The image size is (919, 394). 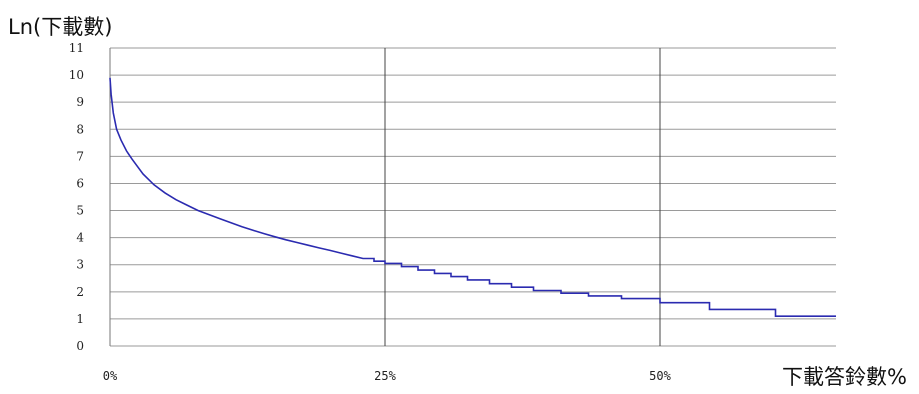 I want to click on y-tick-labels: 0 1 2 3 4 5 6 7 8 9 10 11, so click(x=77, y=197).